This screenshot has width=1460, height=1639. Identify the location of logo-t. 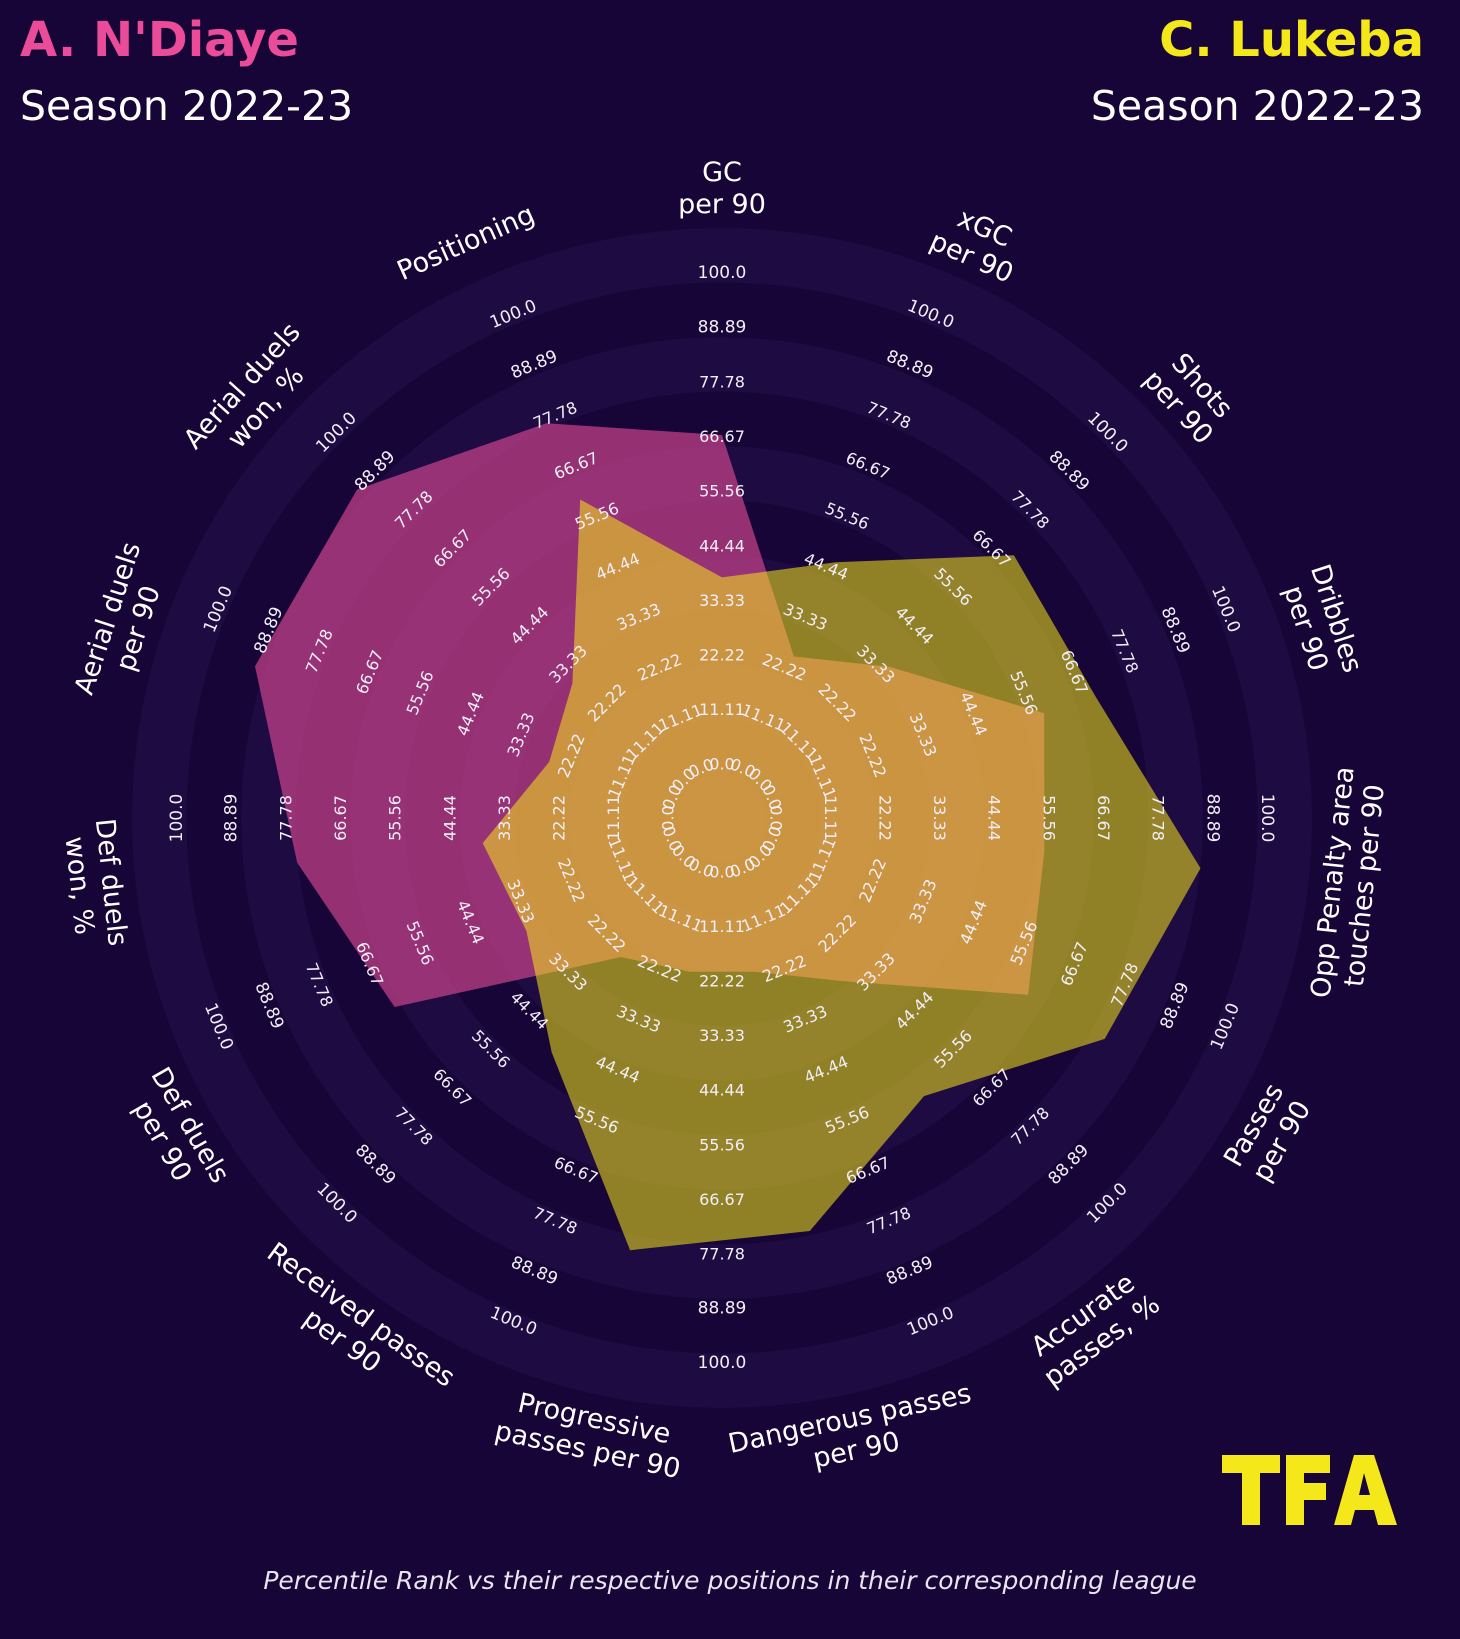
(1251, 1490).